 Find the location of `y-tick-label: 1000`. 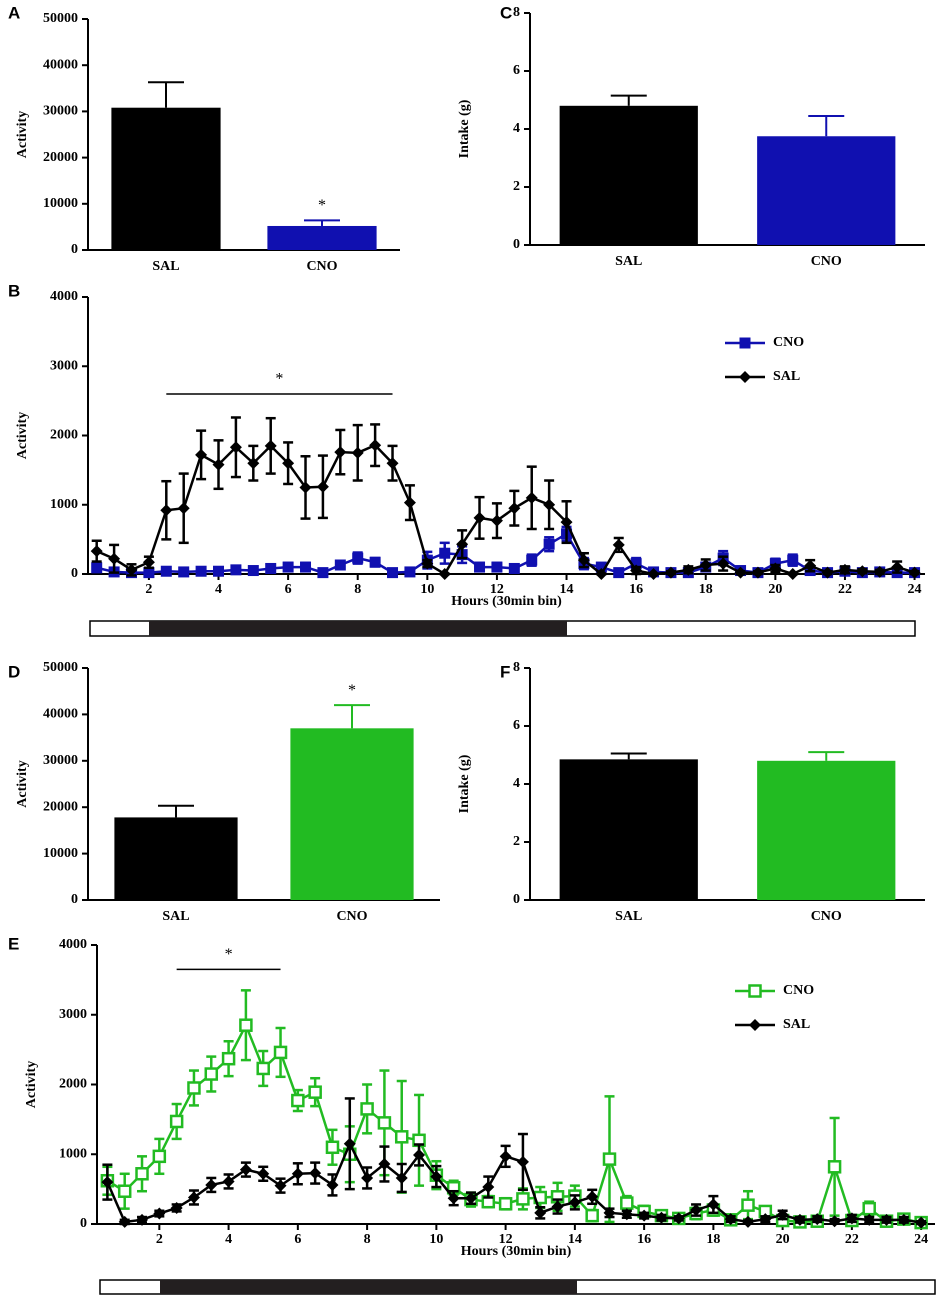

y-tick-label: 1000 is located at coordinates (64, 504).